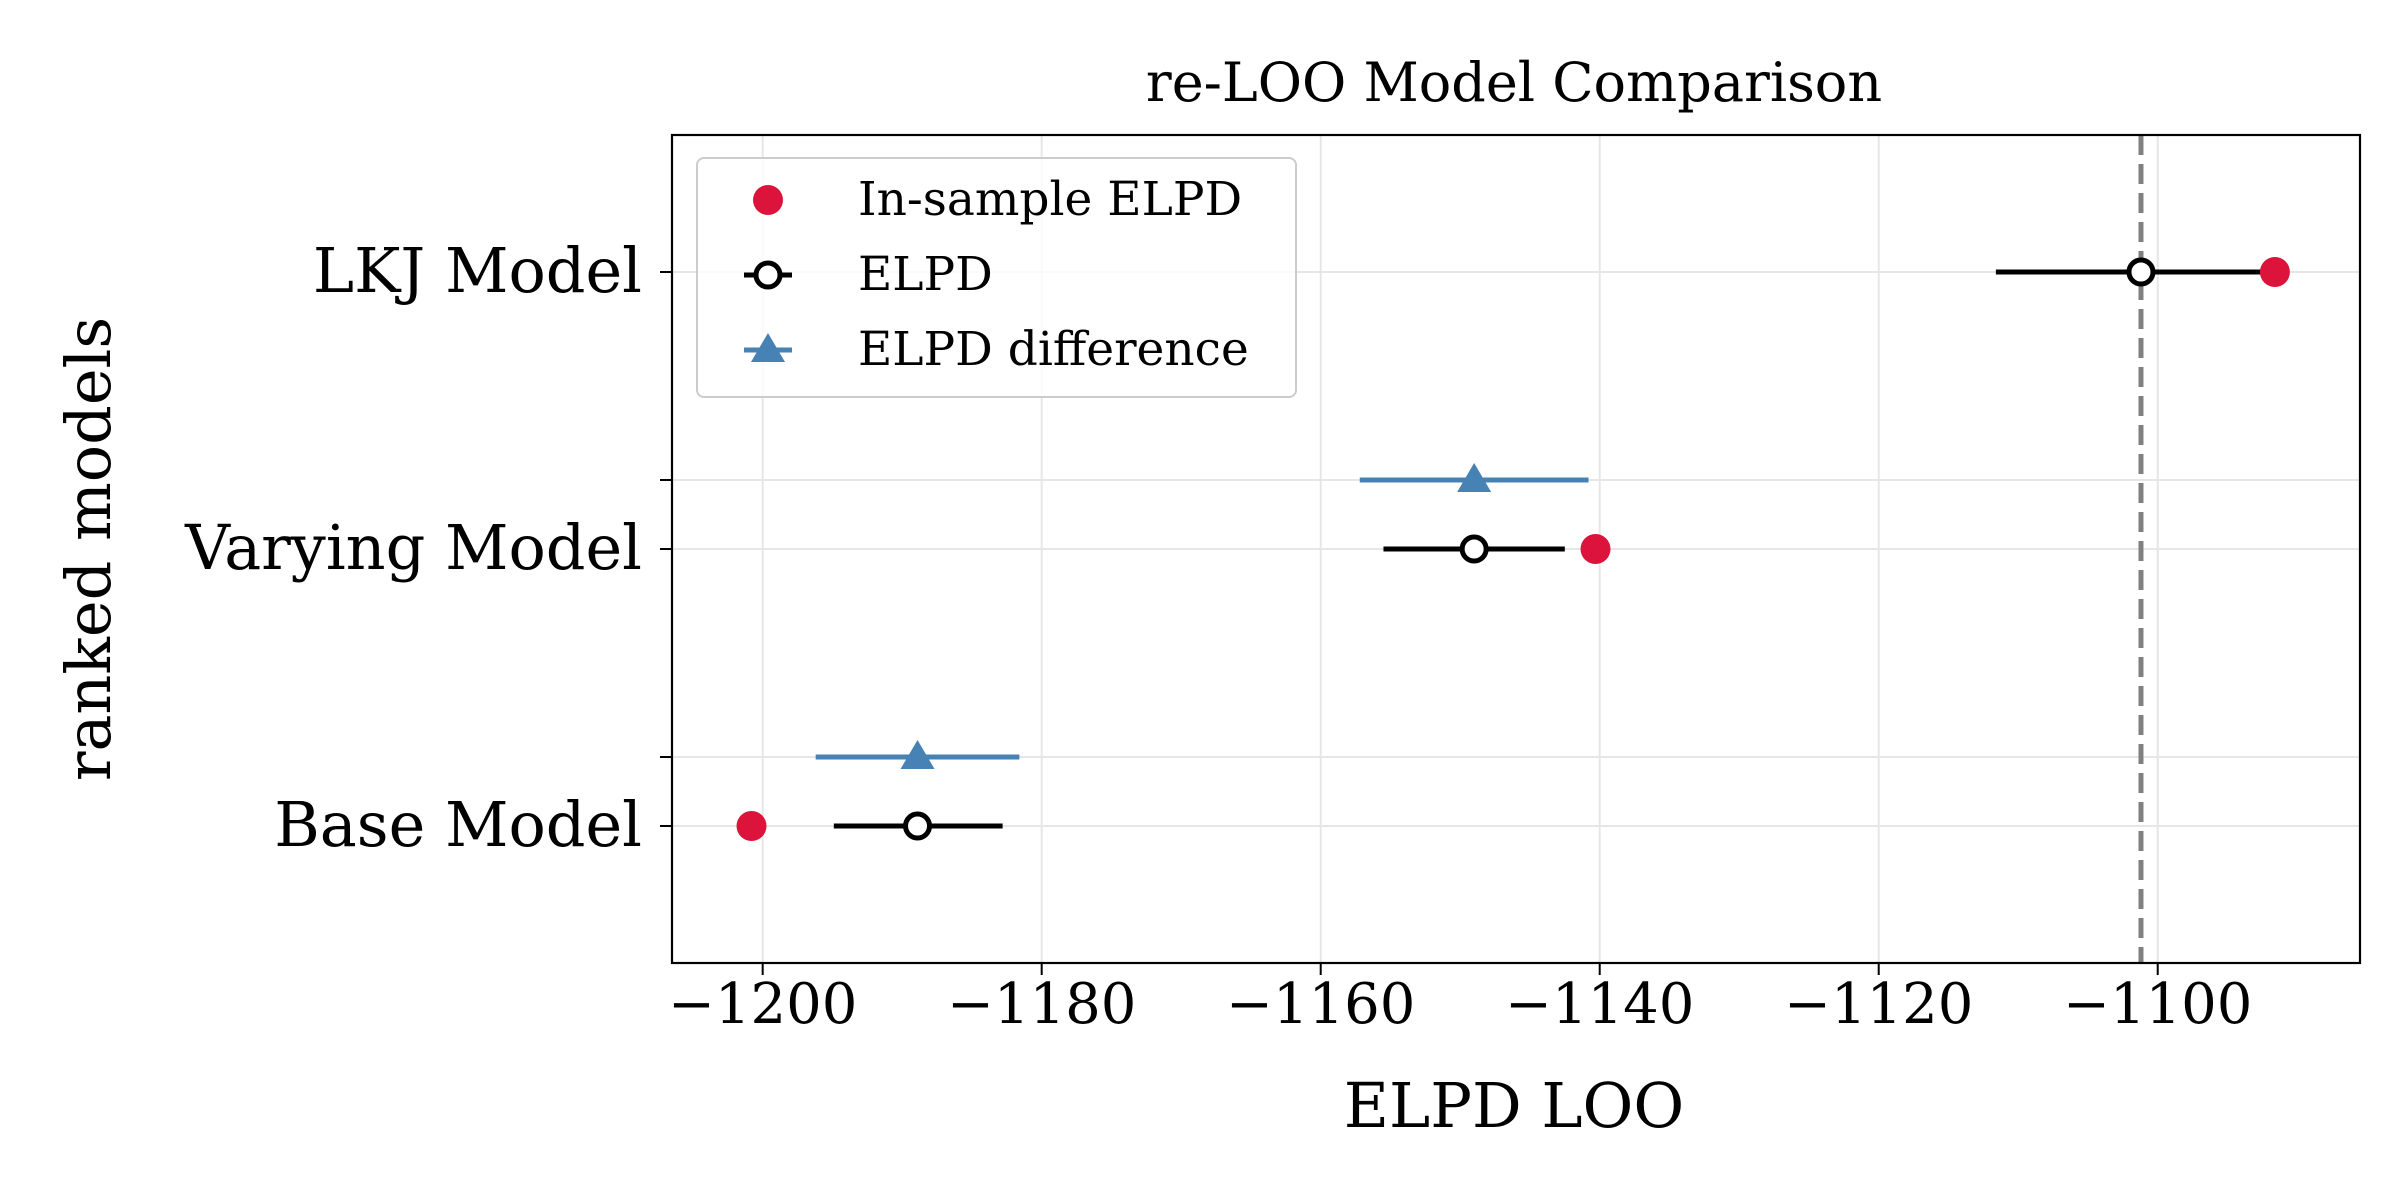 Image resolution: width=2400 pixels, height=1200 pixels. I want to click on legend: In-sample ELPD ELPD ELPD difference, so click(996, 277).